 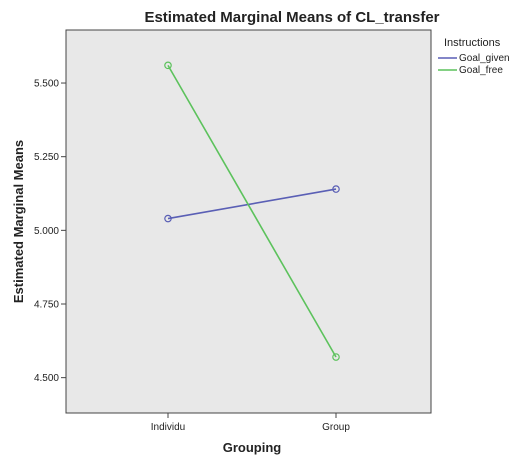 What do you see at coordinates (472, 43) in the screenshot?
I see `legend-title: Instructions` at bounding box center [472, 43].